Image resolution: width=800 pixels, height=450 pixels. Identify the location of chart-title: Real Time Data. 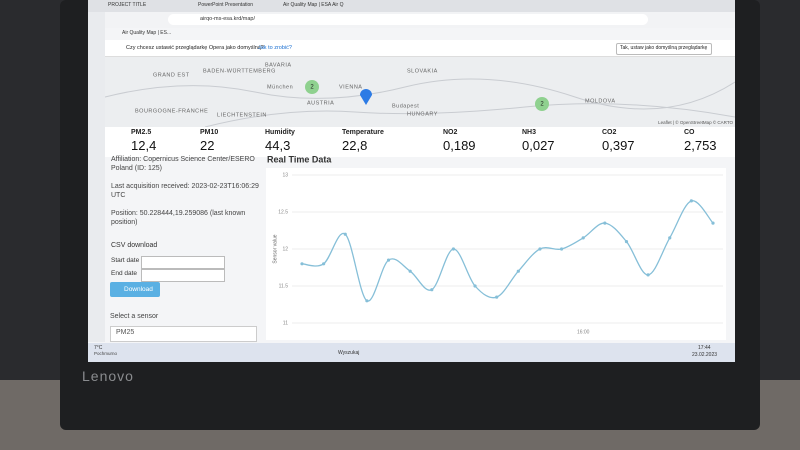
(299, 159).